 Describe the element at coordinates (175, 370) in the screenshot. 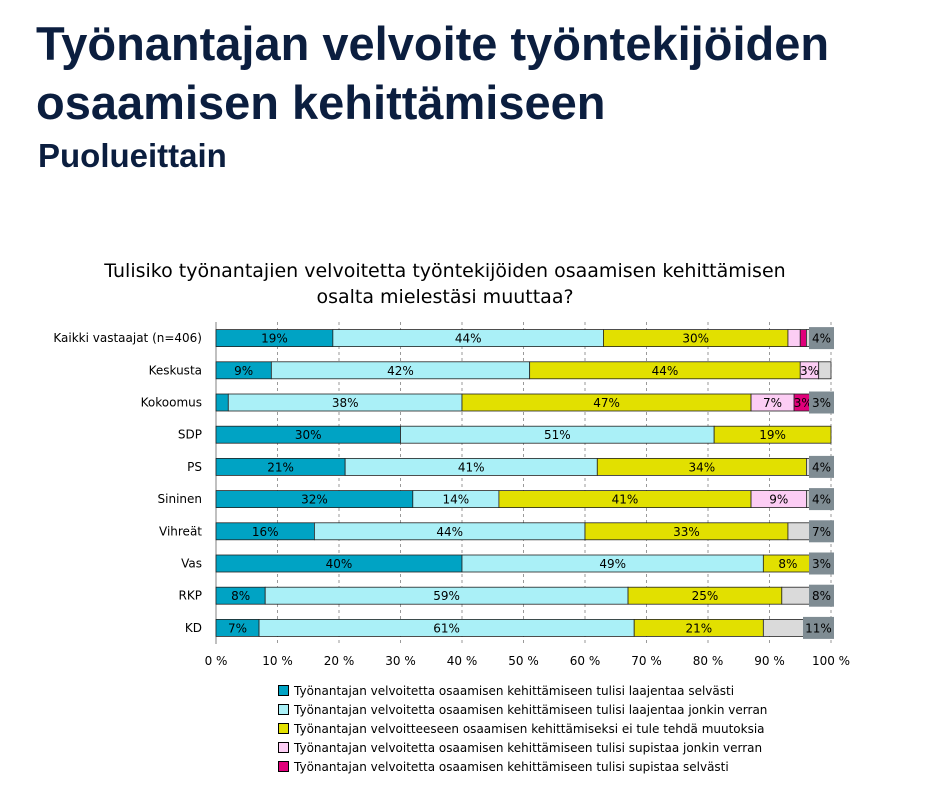

I see `category-label: Keskusta` at that location.